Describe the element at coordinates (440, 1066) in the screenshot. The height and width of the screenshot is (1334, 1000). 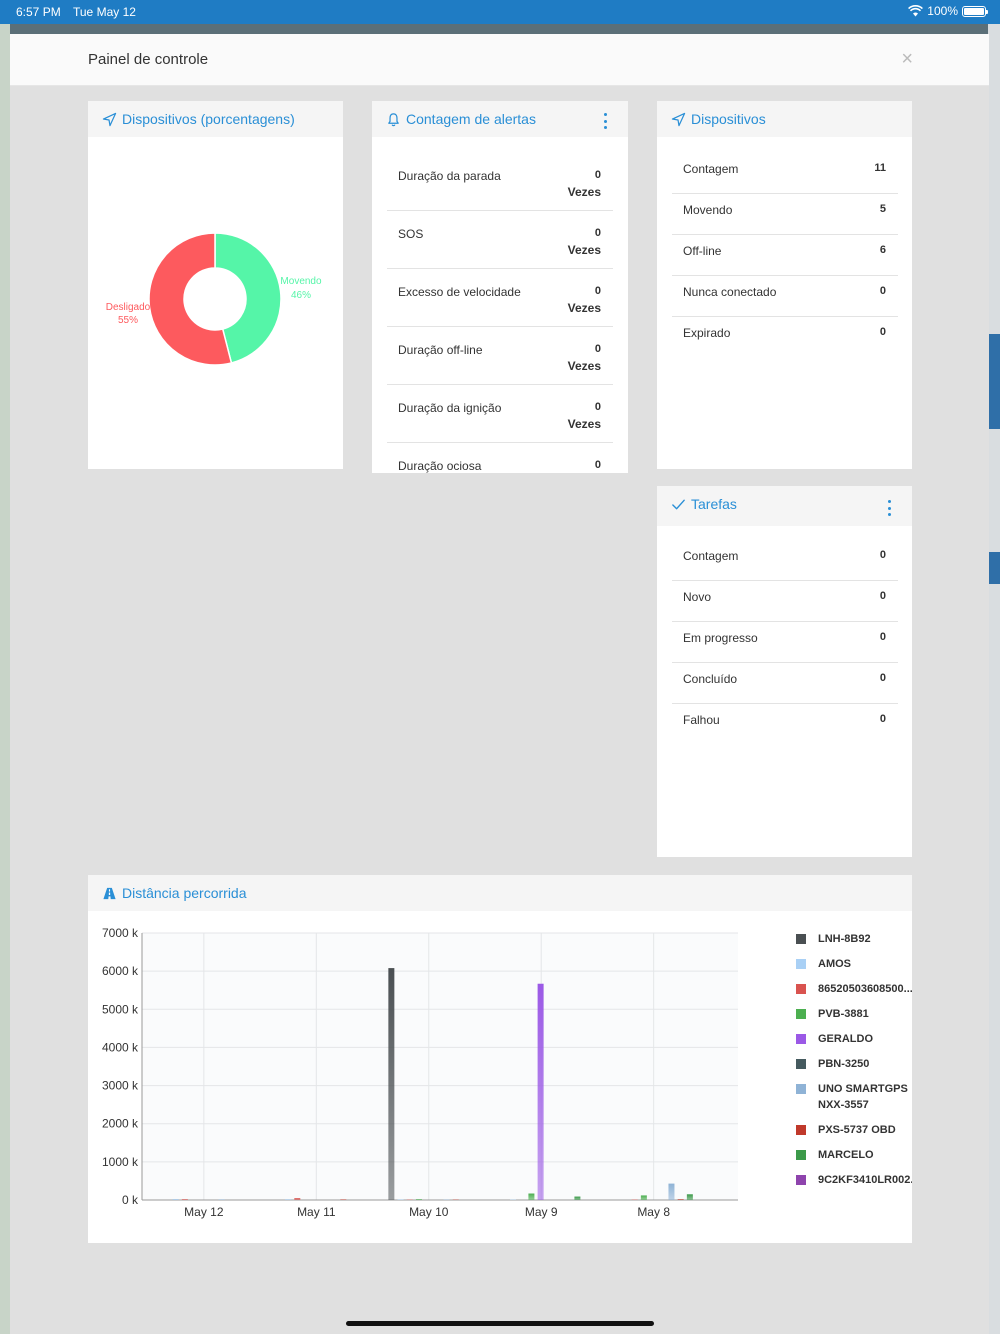
I see `plot-background` at that location.